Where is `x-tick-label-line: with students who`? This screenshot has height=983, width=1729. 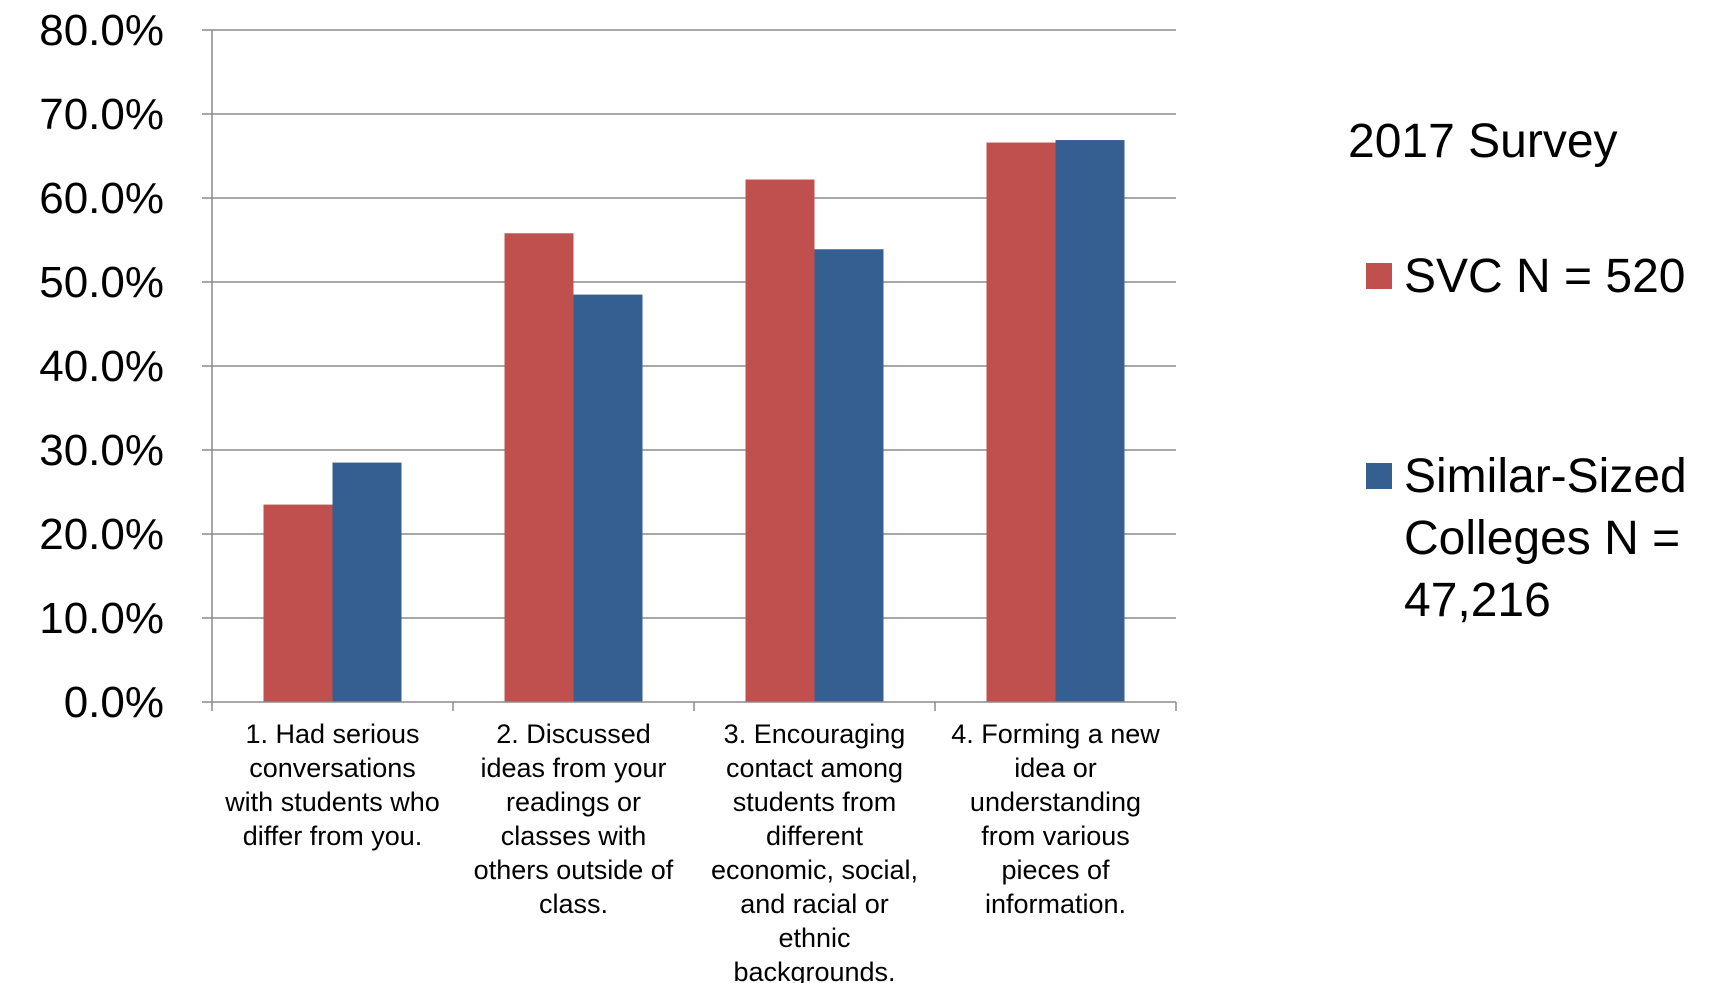
x-tick-label-line: with students who is located at coordinates (332, 802).